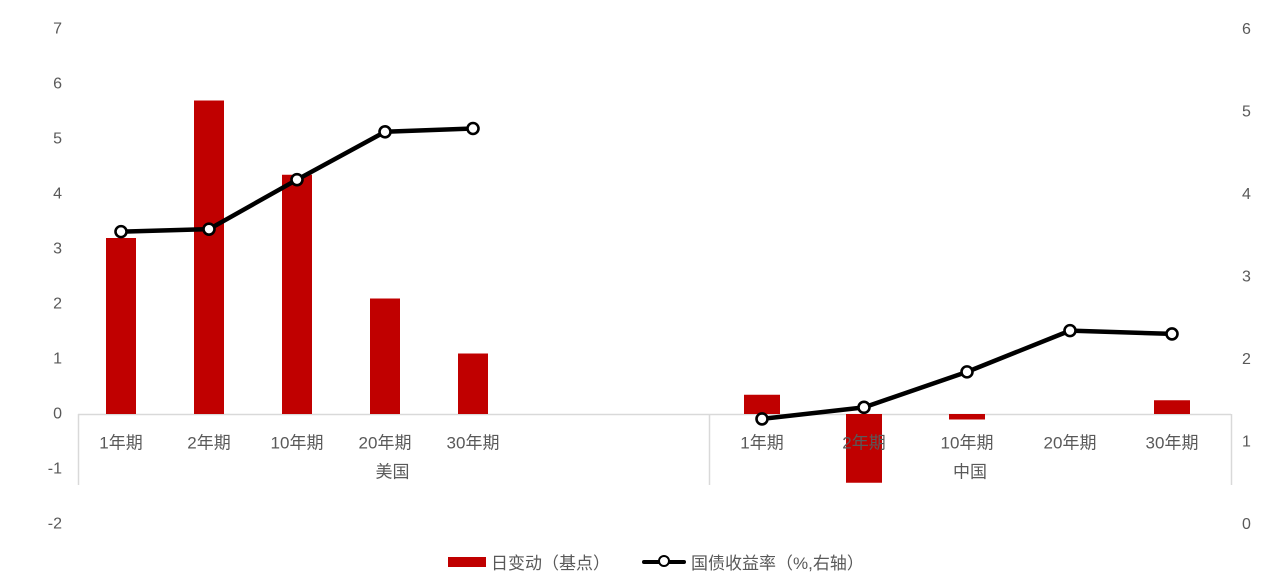  What do you see at coordinates (209, 257) in the screenshot?
I see `bar-美国-2年期` at bounding box center [209, 257].